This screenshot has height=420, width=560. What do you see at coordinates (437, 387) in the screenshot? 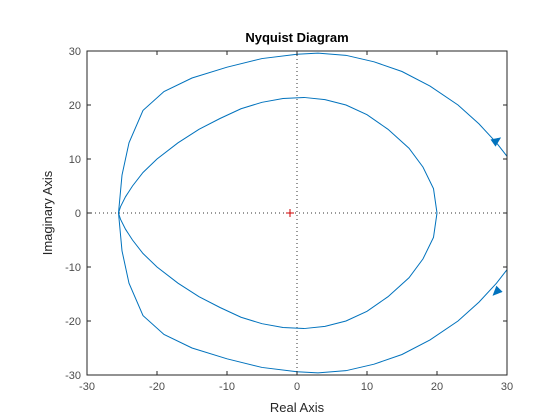
I see `x-tick-label: 20` at bounding box center [437, 387].